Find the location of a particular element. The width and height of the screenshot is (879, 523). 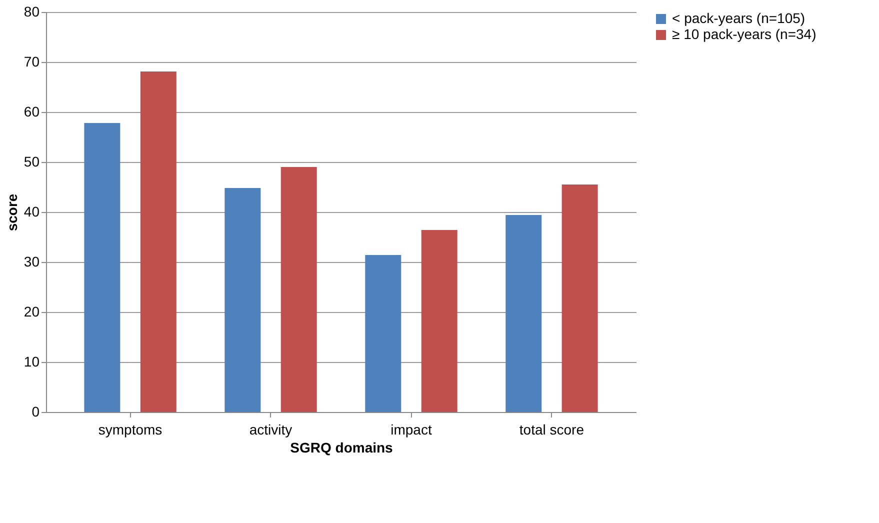

legend-label: < pack-years (n=105) is located at coordinates (739, 18).